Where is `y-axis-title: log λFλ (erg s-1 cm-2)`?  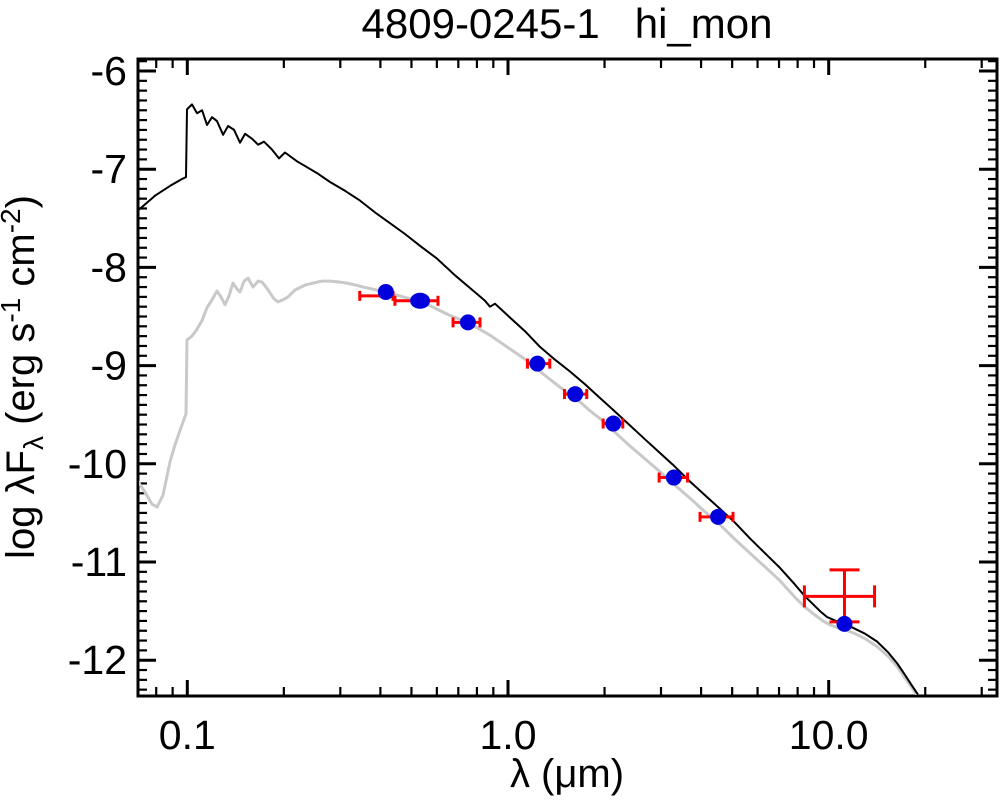
y-axis-title: log λFλ (erg s-1 cm-2) is located at coordinates (24, 377).